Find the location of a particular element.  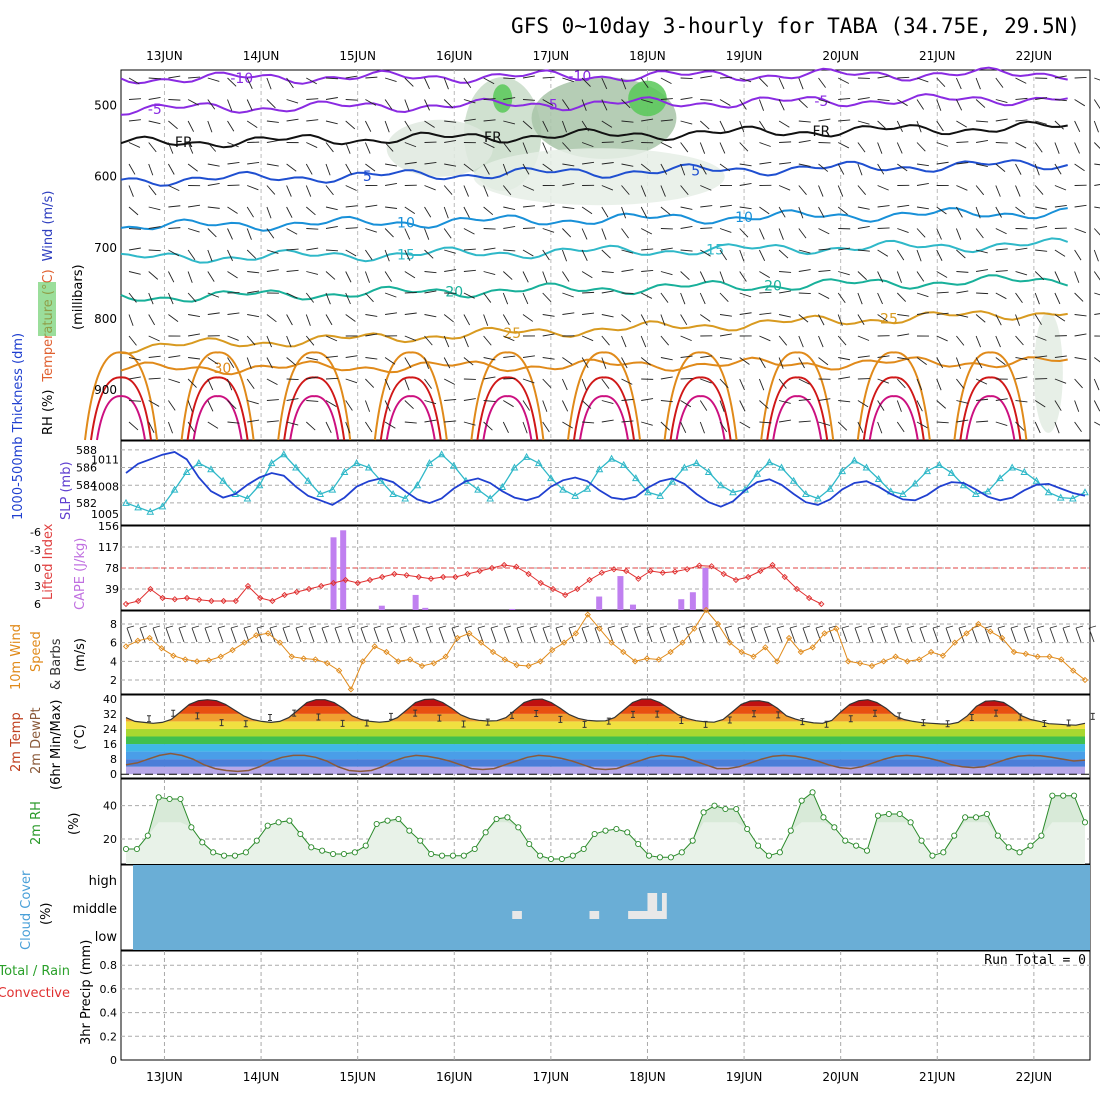

cape-bar is located at coordinates (620, 593).